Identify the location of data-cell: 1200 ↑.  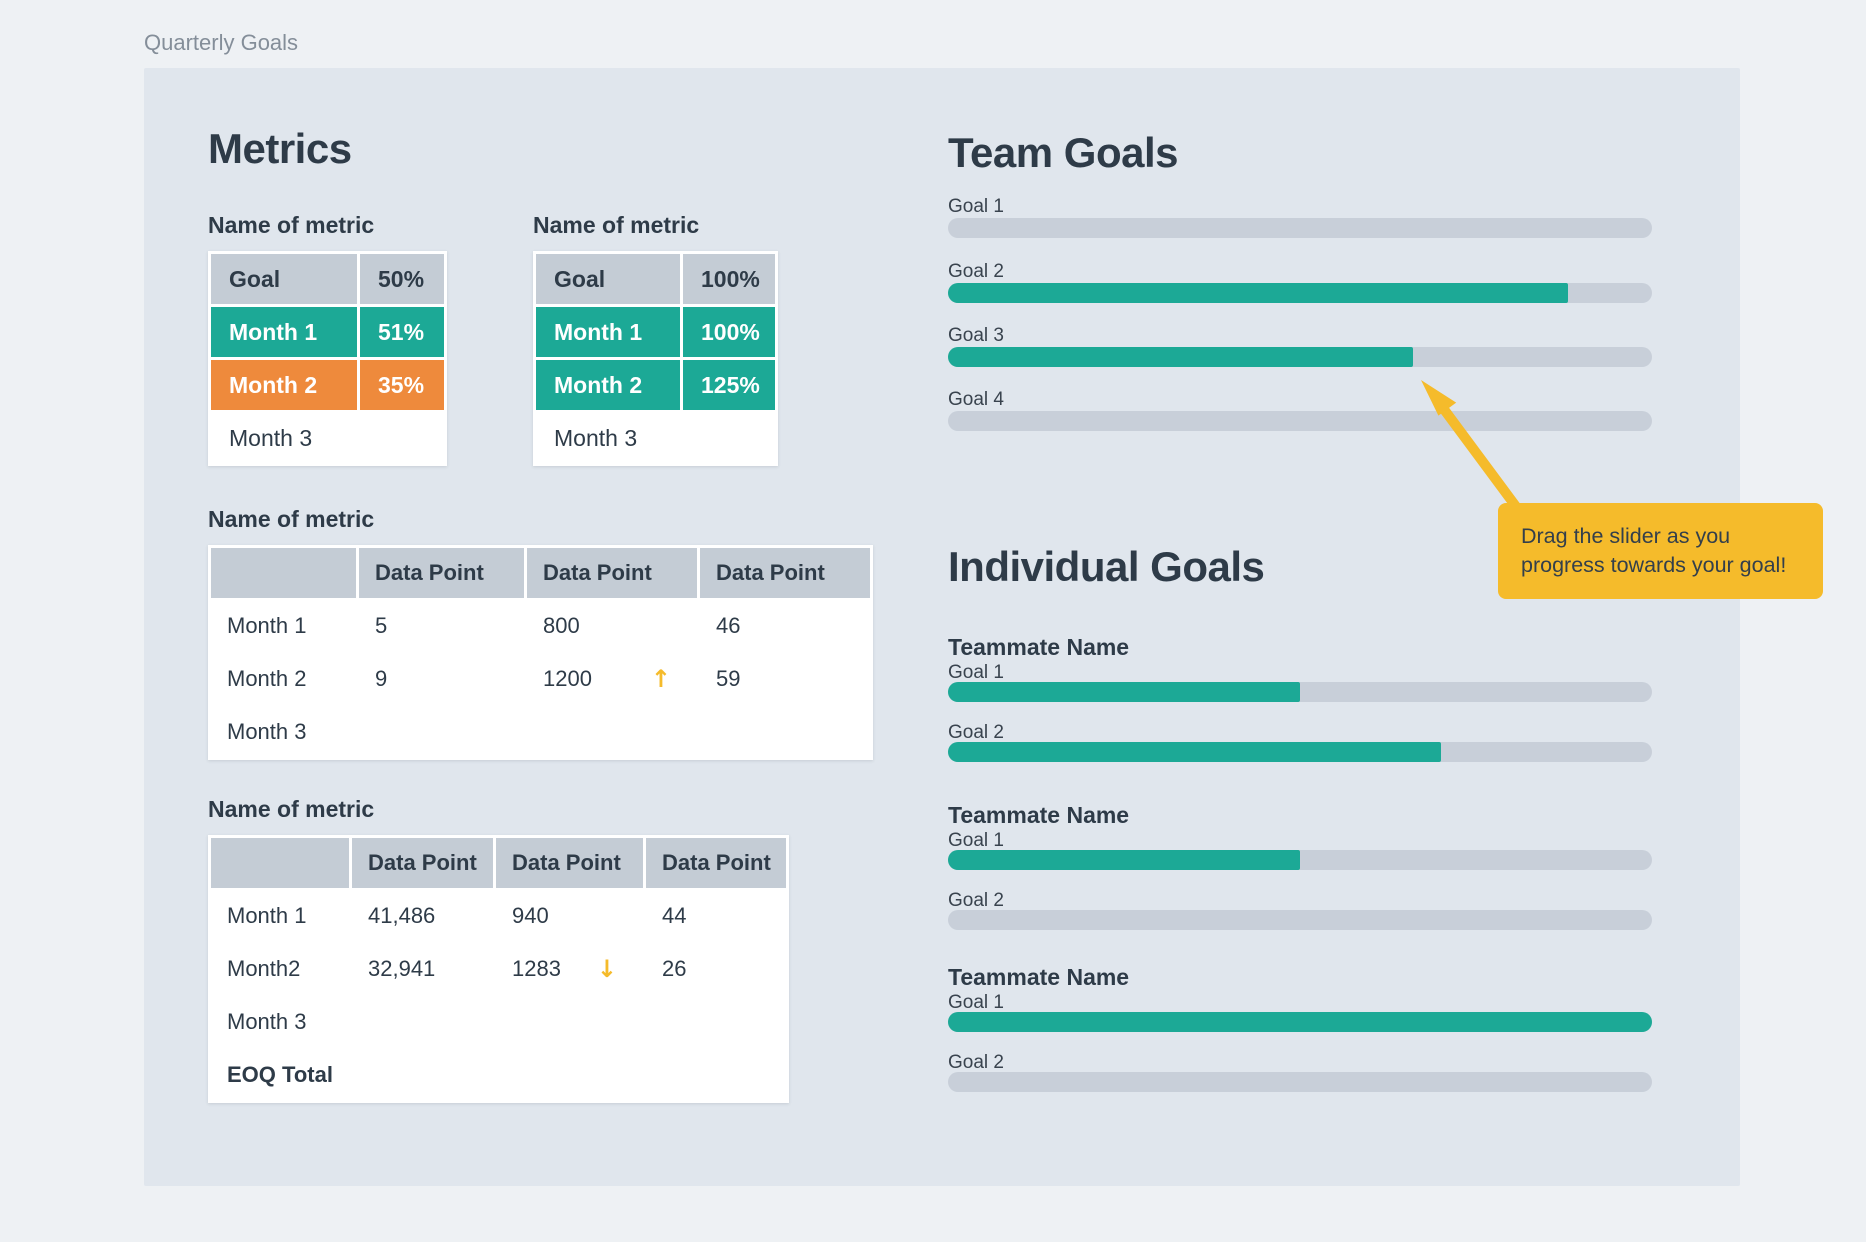
(612, 679).